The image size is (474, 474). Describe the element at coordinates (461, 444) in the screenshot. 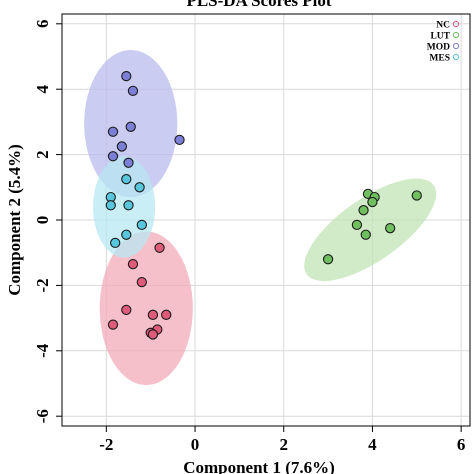

I see `x-tick-label: 6` at that location.